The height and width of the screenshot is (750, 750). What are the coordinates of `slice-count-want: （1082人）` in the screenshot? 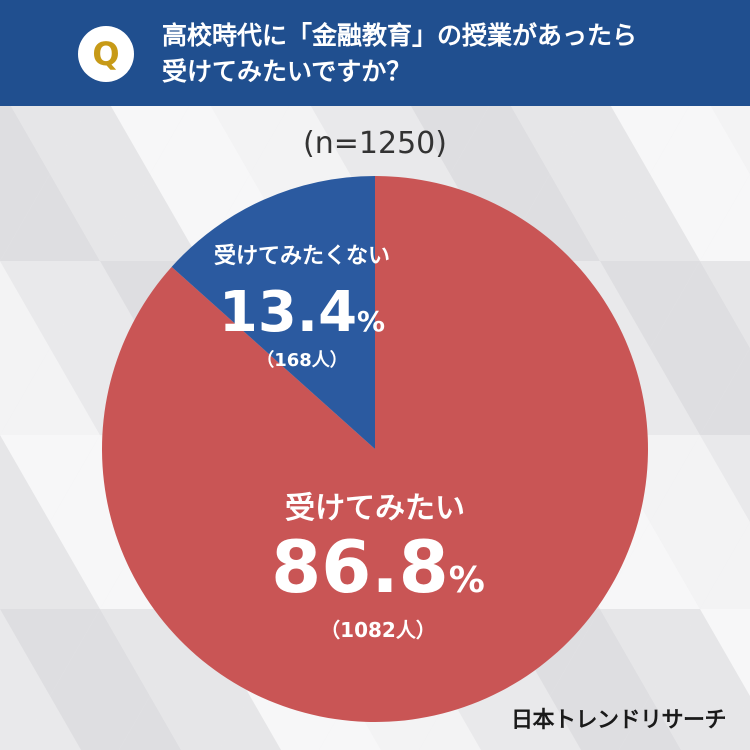 It's located at (378, 630).